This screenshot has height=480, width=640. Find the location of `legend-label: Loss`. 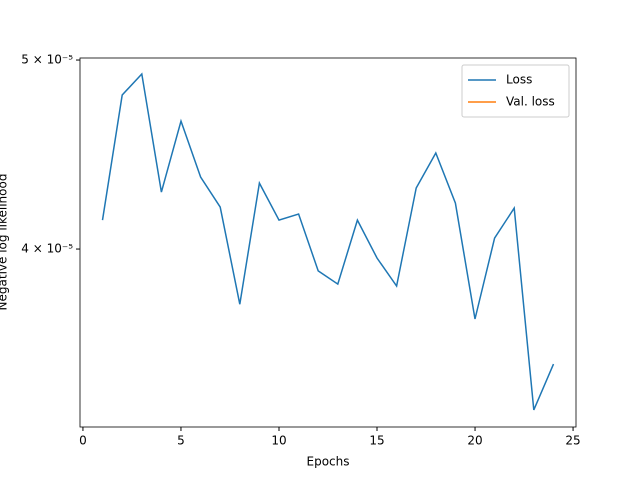

legend-label: Loss is located at coordinates (519, 80).